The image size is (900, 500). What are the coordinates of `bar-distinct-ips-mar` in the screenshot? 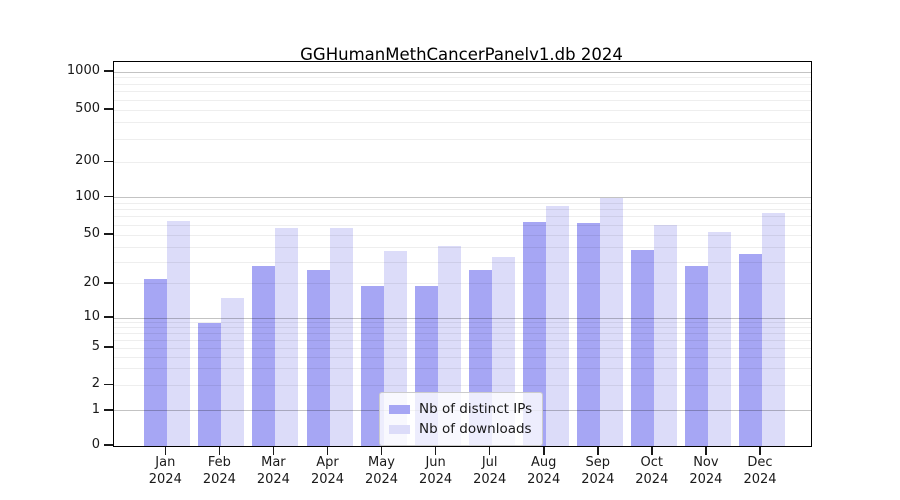 It's located at (264, 356).